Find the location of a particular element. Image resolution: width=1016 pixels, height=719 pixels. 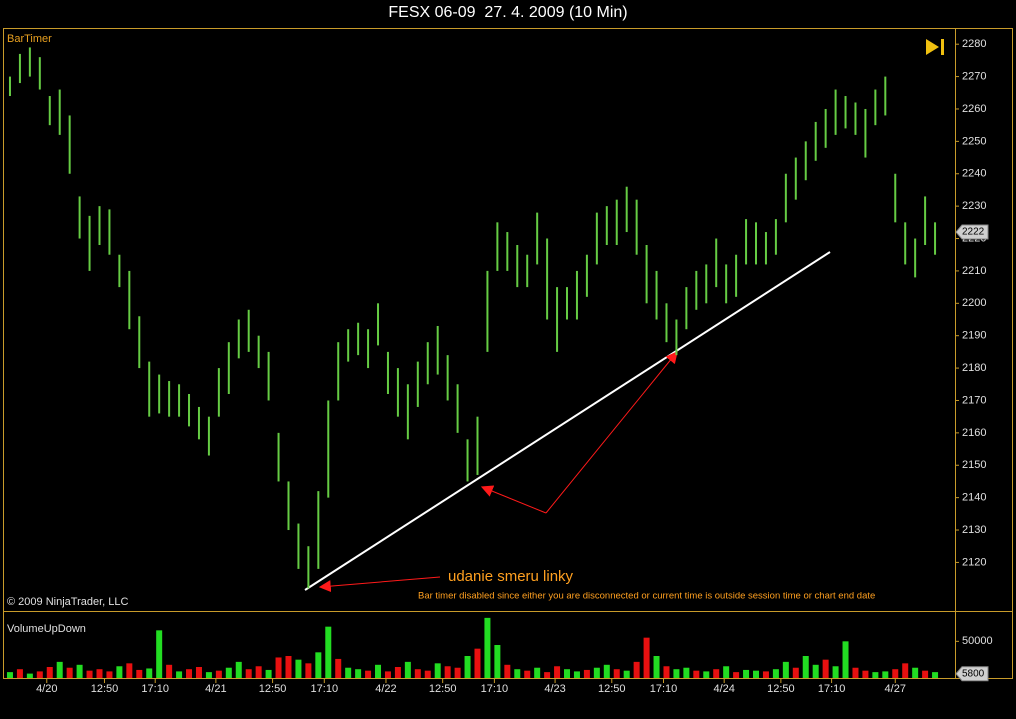

y-tick-label: 2270 is located at coordinates (974, 76).